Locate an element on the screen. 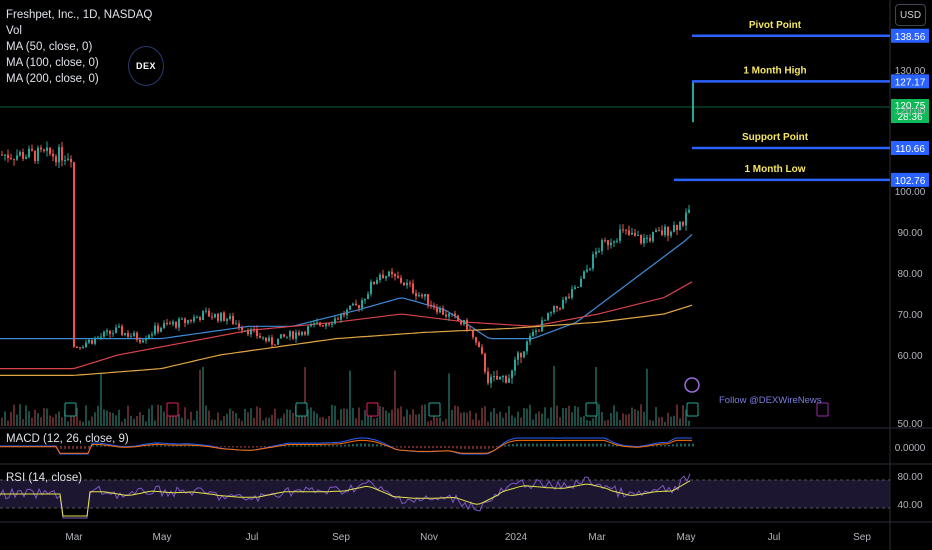 This screenshot has height=550, width=932. rsi-ma-line is located at coordinates (345, 498).